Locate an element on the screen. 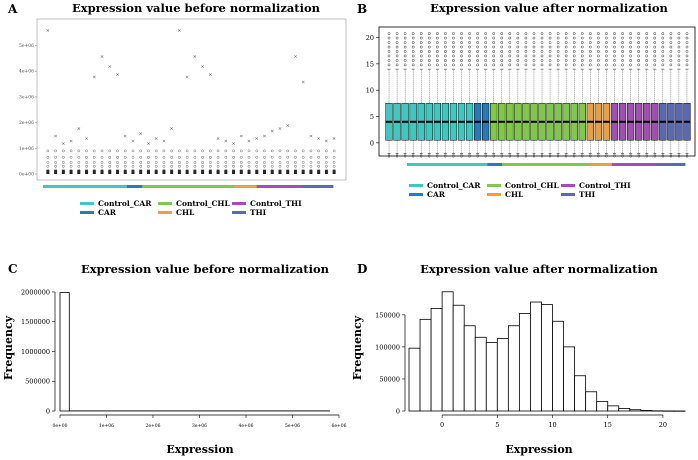 Image resolution: width=698 pixels, height=460 pixels. panel-b-letter: B is located at coordinates (362, 9).